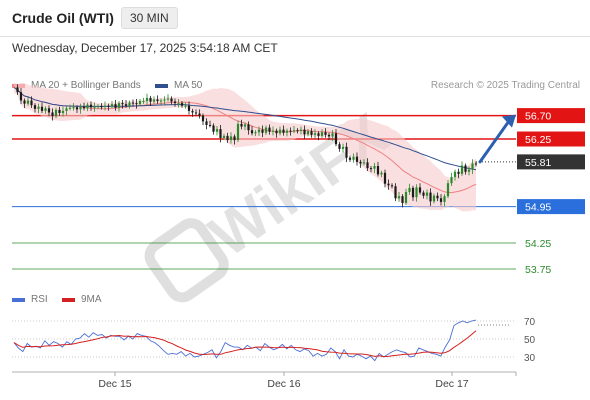  I want to click on legend-ma20-label: MA 20 + Bollinger Bands, so click(86, 85).